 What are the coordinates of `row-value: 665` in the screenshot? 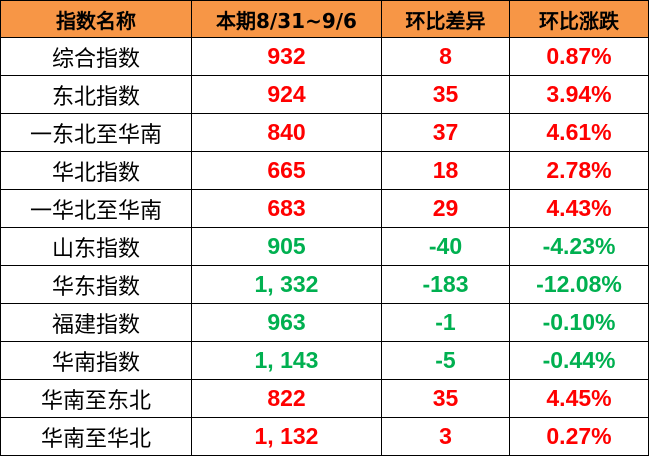 It's located at (286, 170).